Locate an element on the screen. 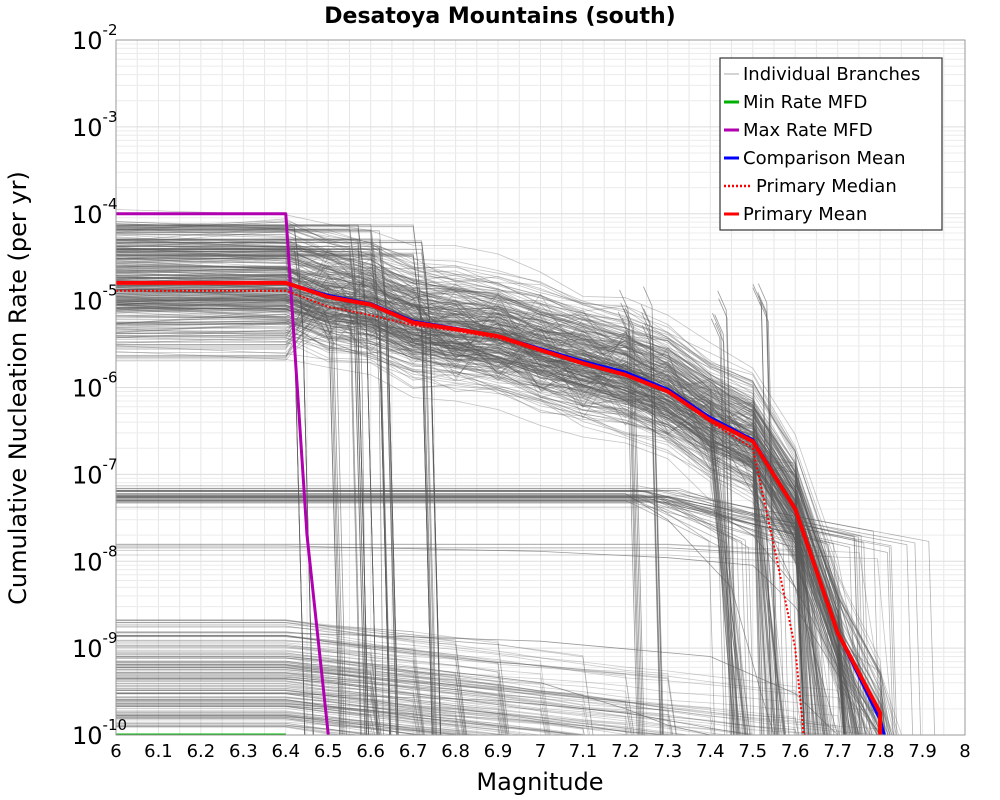 This screenshot has height=800, width=1000. y-tick-label: 10⁻¹⁰ is located at coordinates (99, 733).